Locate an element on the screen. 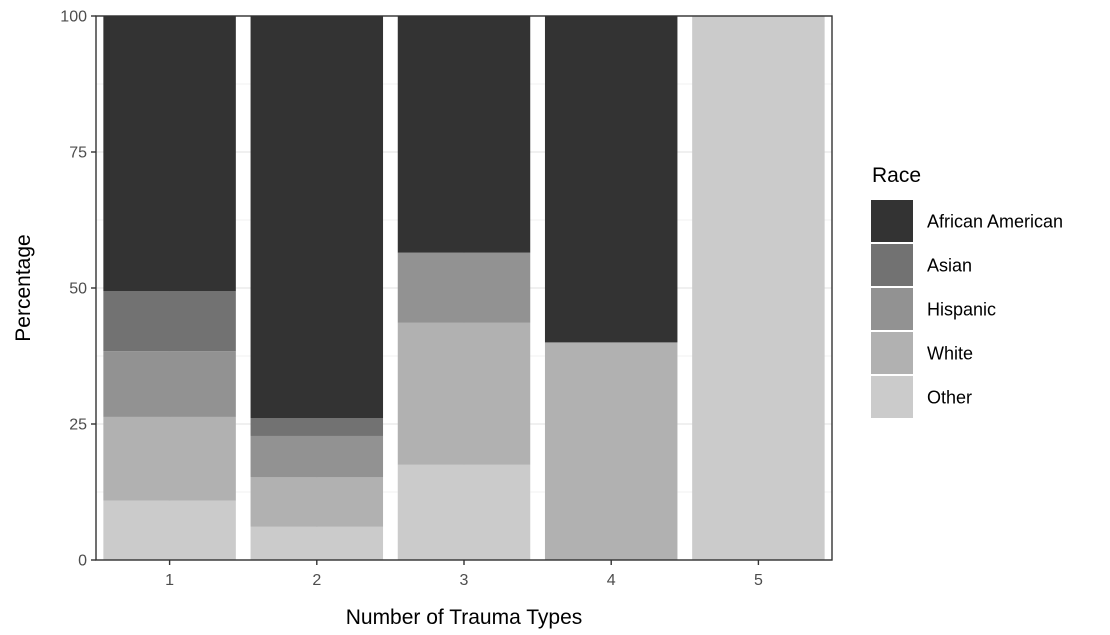 The image size is (1110, 635). y-tick-label: 100 is located at coordinates (73, 17).